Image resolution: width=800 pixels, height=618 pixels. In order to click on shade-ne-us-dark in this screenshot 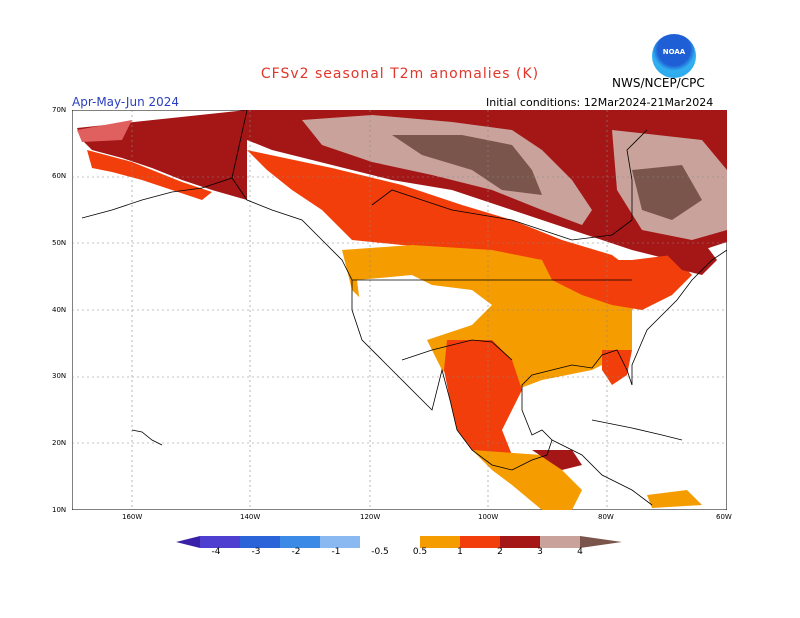, I will do `click(689, 257)`.